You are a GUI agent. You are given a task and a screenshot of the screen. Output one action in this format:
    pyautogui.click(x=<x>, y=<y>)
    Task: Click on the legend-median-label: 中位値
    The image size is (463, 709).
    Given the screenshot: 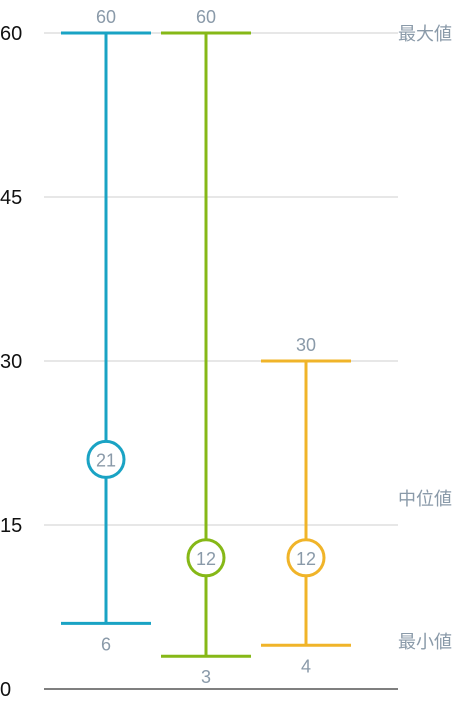 What is the action you would take?
    pyautogui.click(x=425, y=499)
    